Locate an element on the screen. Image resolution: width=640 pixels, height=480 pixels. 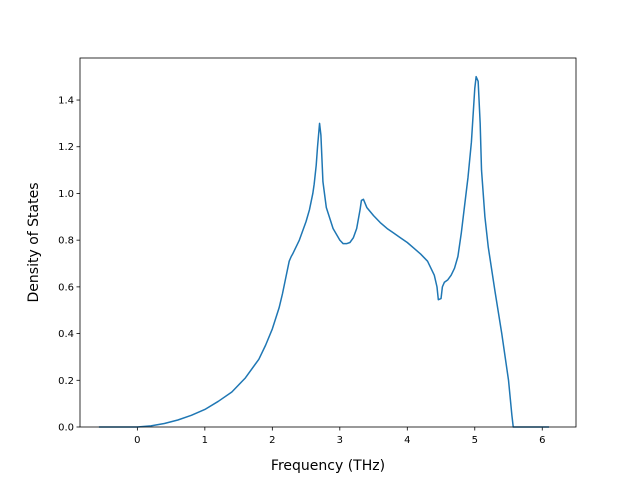
x-tick-label: 1 is located at coordinates (205, 440).